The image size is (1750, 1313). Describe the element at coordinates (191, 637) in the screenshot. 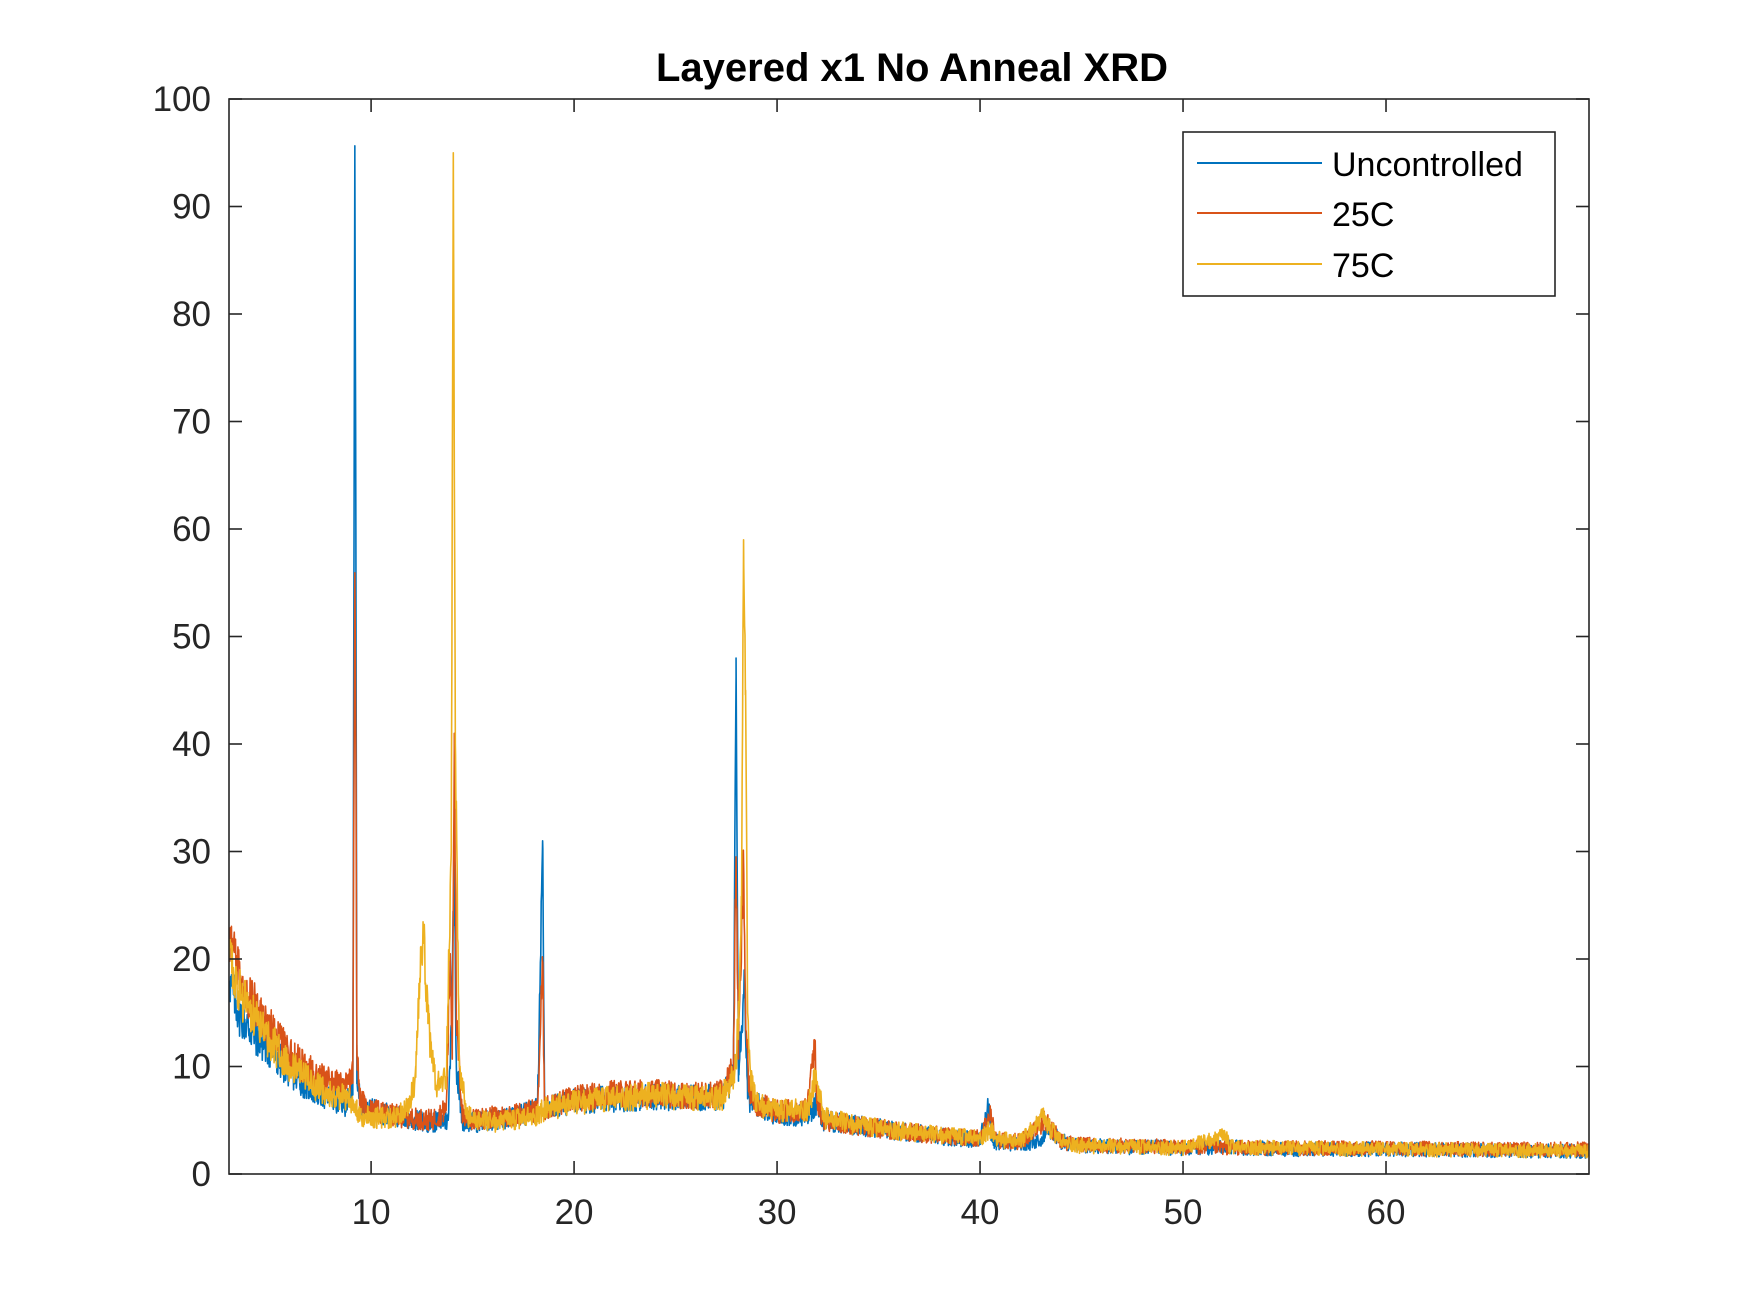

I see `y-tick-label: 50` at that location.